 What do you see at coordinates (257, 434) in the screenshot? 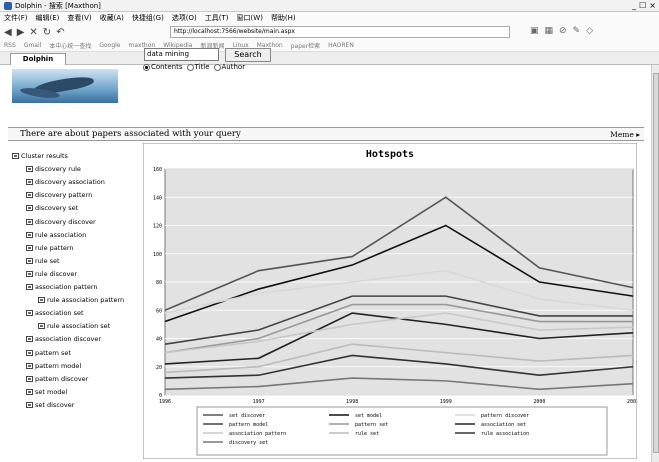
I see `legend-label: association pattern` at bounding box center [257, 434].